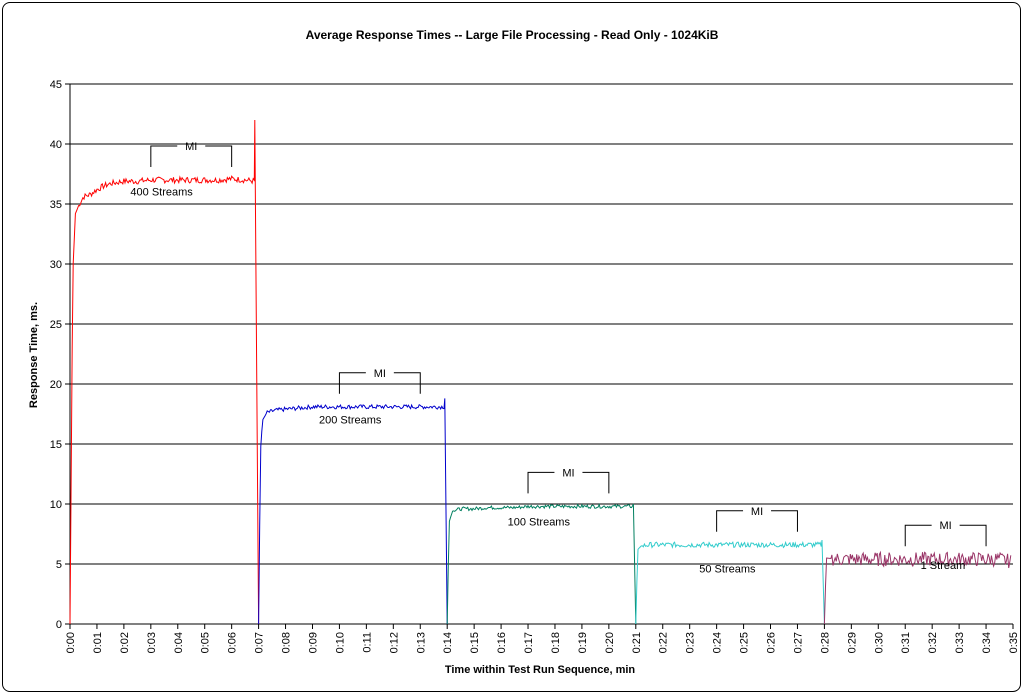  What do you see at coordinates (164, 372) in the screenshot?
I see `series-line-400-streams` at bounding box center [164, 372].